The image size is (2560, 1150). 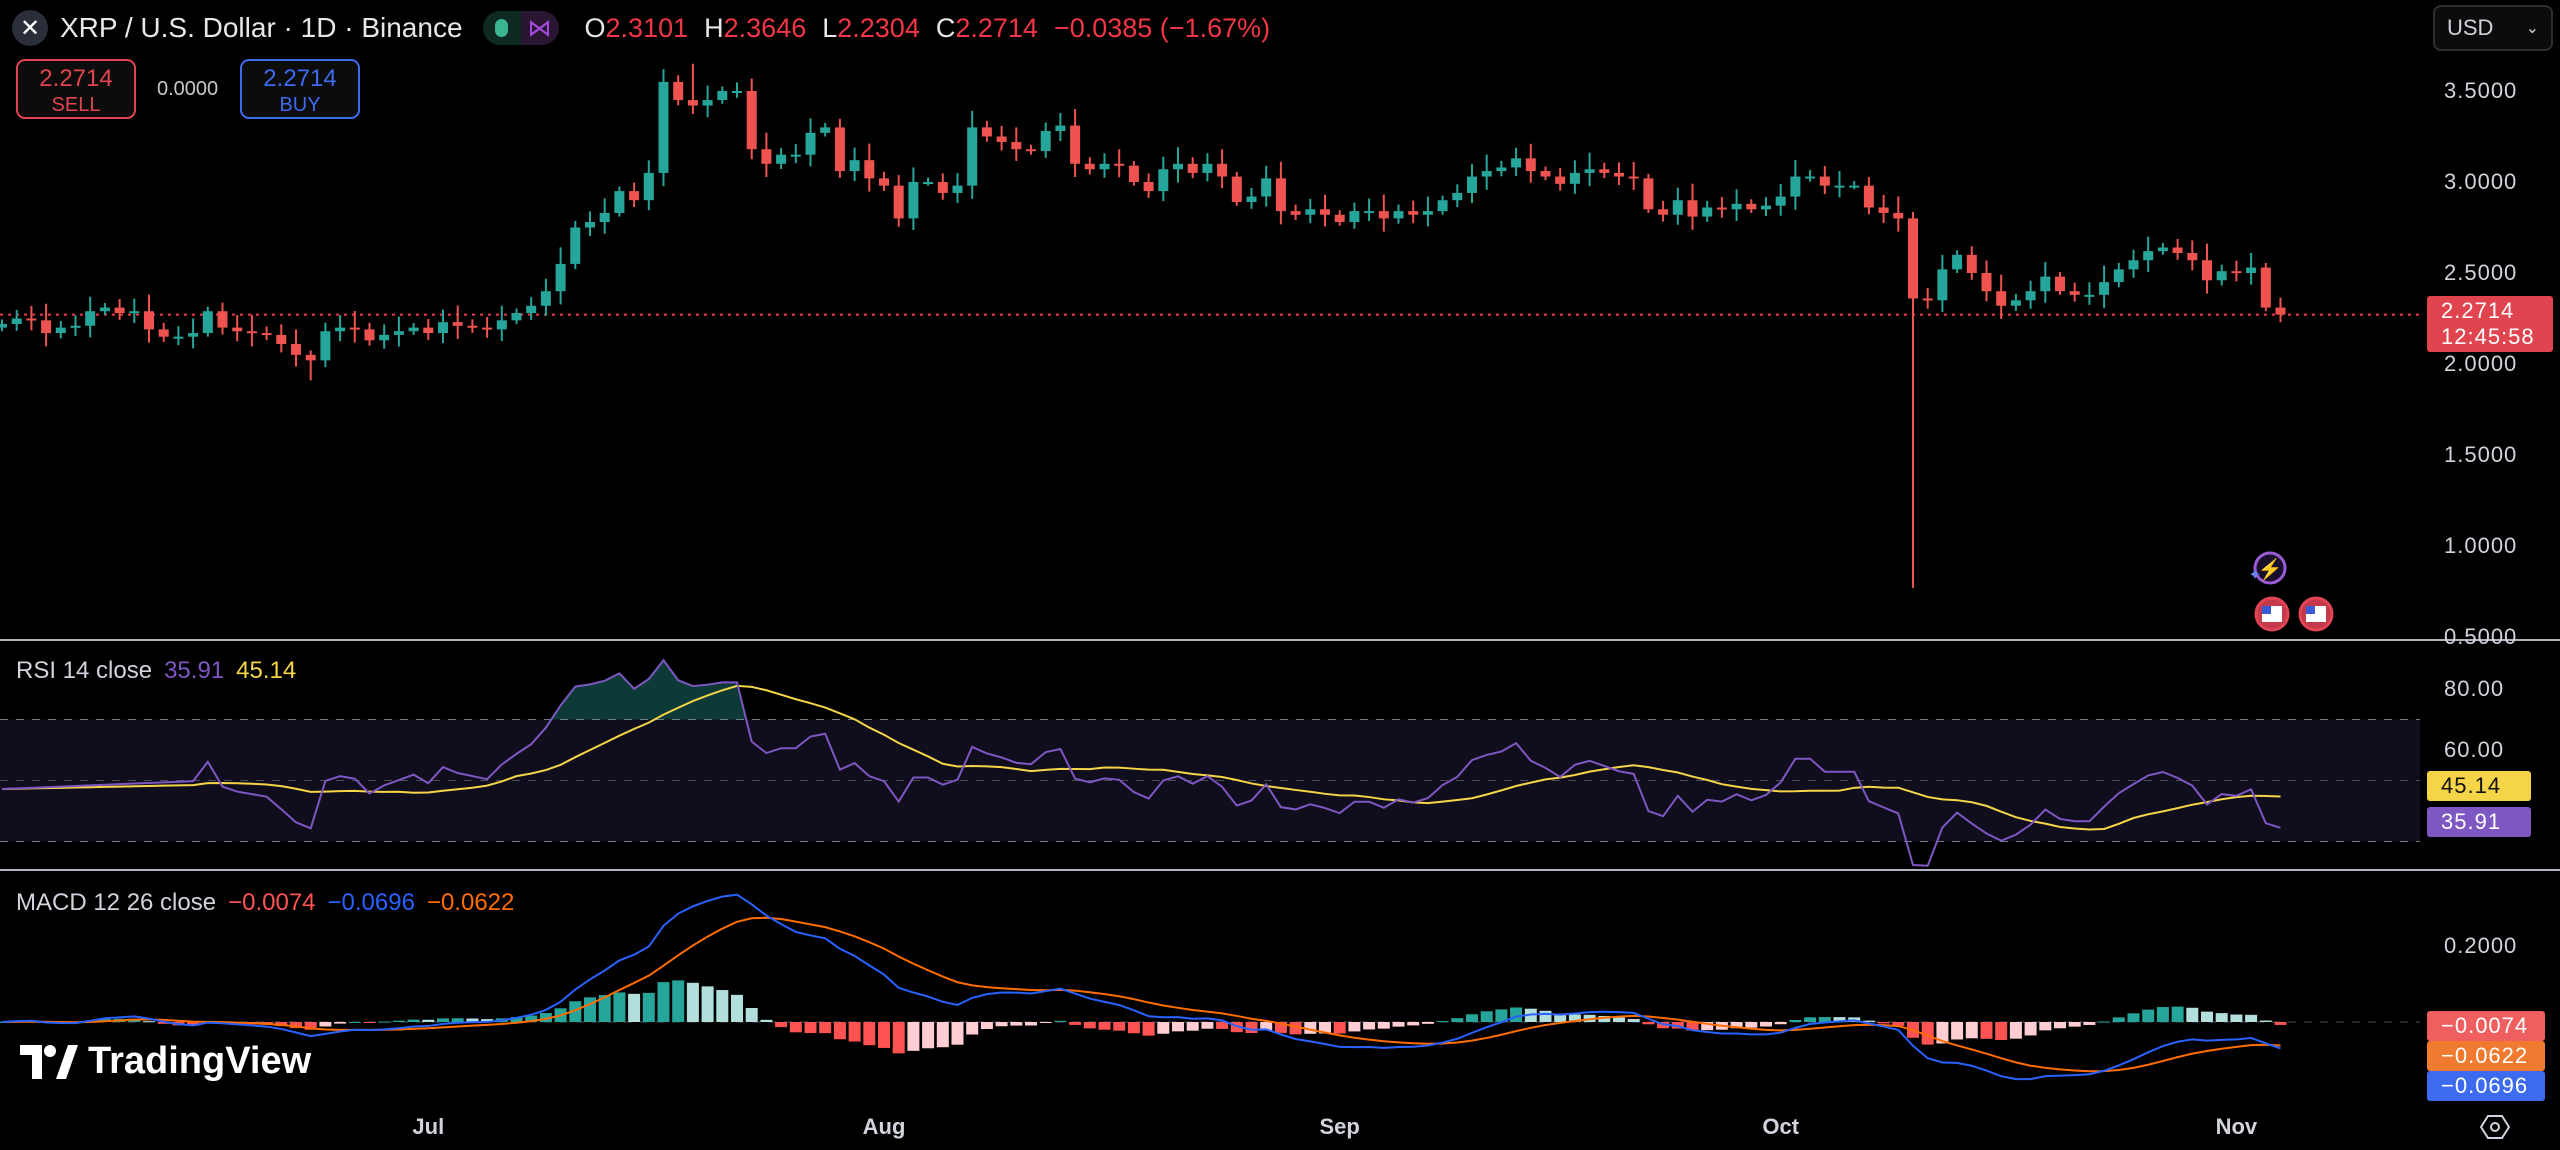 What do you see at coordinates (2254, 575) in the screenshot?
I see `sparkle-icon: ✦` at bounding box center [2254, 575].